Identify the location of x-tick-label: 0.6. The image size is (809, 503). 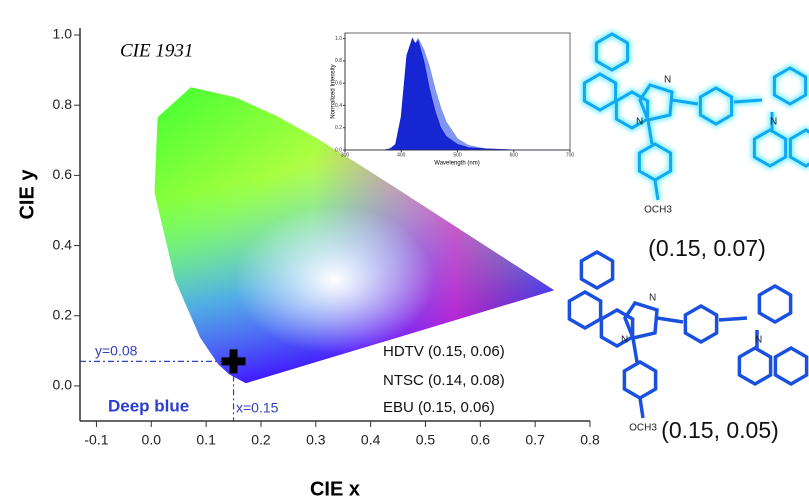
(481, 440).